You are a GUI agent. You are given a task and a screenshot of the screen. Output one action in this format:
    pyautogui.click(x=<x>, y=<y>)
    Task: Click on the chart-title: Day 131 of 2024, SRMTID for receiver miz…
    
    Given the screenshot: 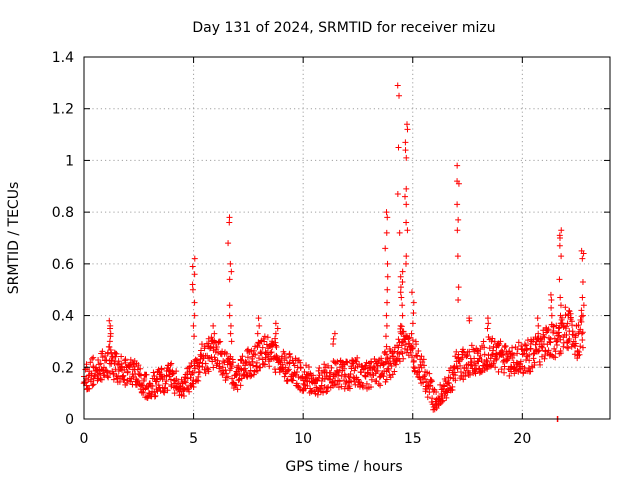 What is the action you would take?
    pyautogui.click(x=343, y=28)
    